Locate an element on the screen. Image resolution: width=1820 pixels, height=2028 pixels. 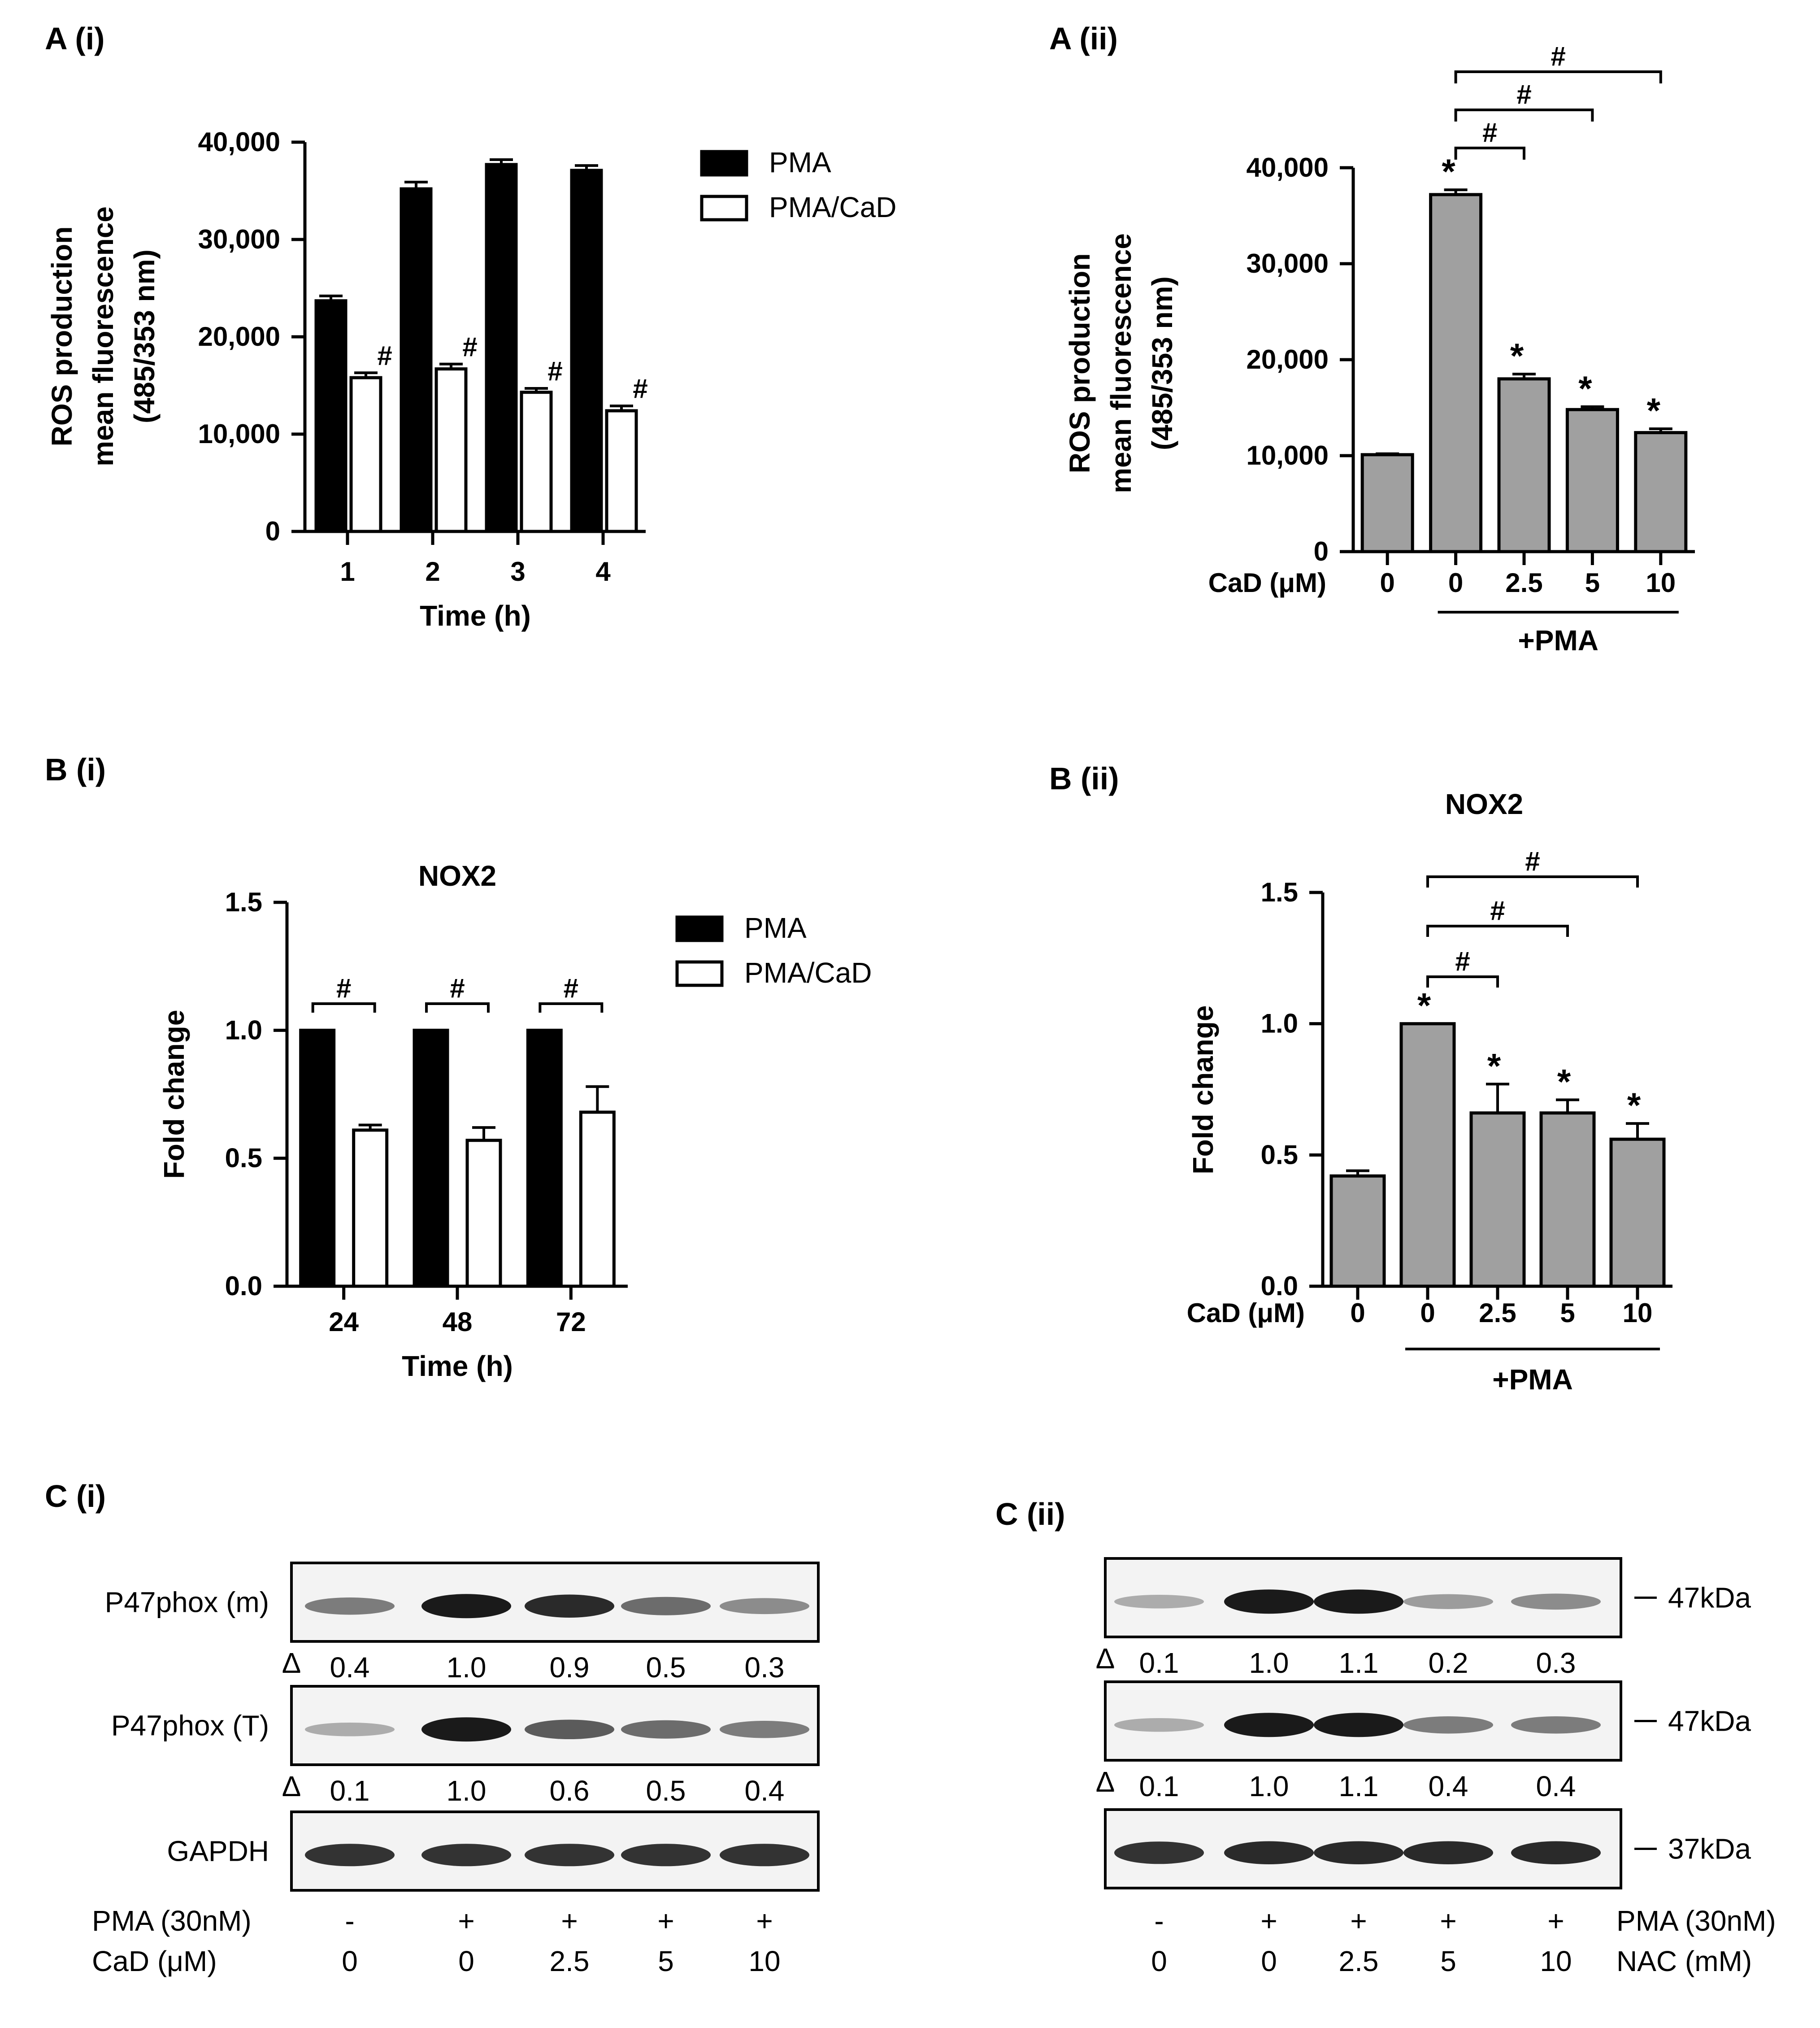
b-ii-ytick-label: 1.5 is located at coordinates (1279, 892).